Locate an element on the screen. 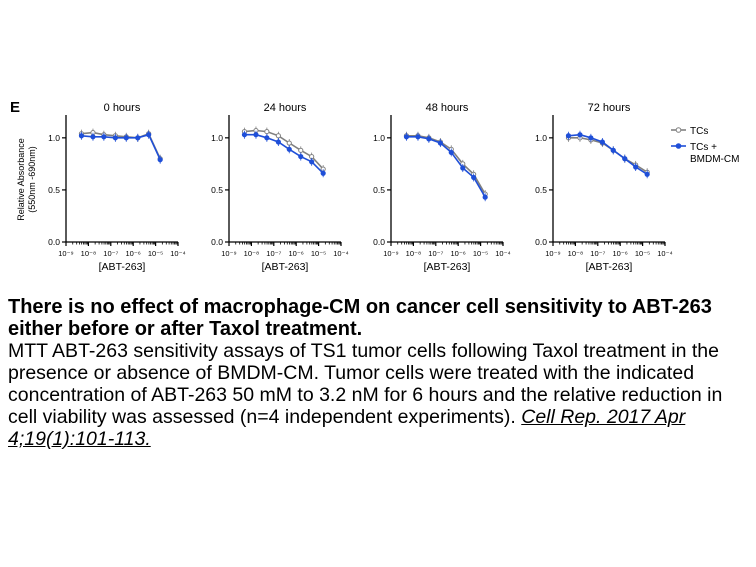 This screenshot has width=756, height=567. series-line is located at coordinates (446, 165).